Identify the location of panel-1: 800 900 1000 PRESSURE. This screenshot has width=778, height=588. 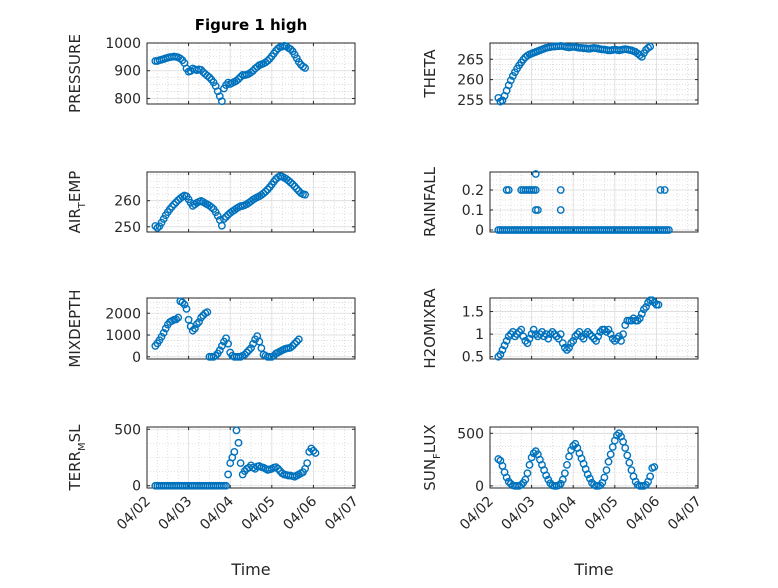
(211, 73).